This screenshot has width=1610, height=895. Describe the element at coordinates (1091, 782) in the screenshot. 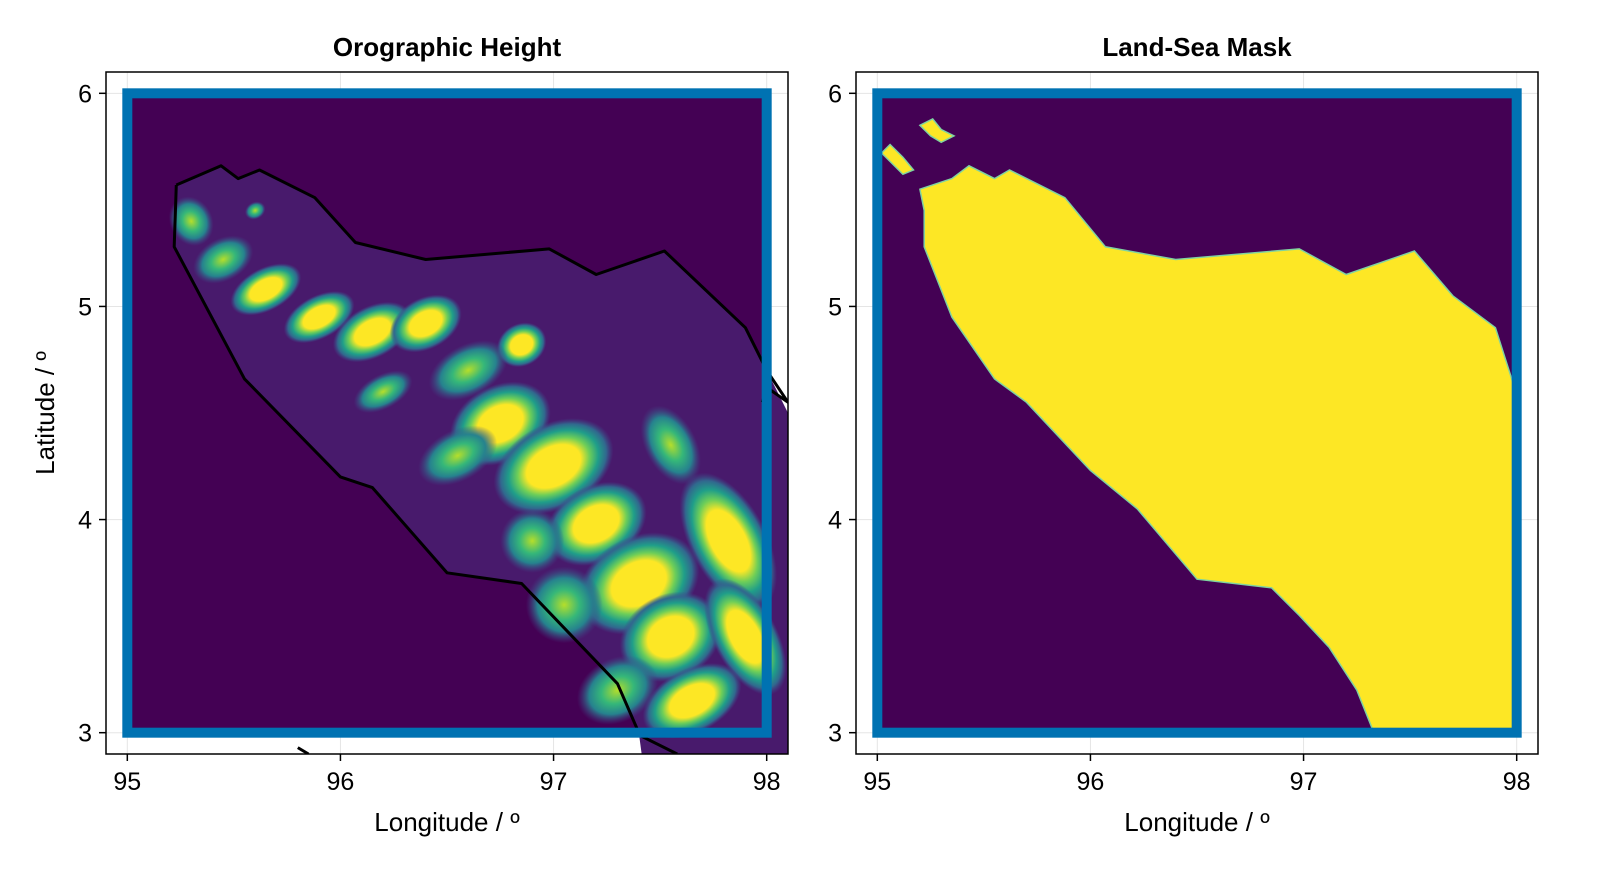

I see `mask-x-tick-label: 96` at that location.